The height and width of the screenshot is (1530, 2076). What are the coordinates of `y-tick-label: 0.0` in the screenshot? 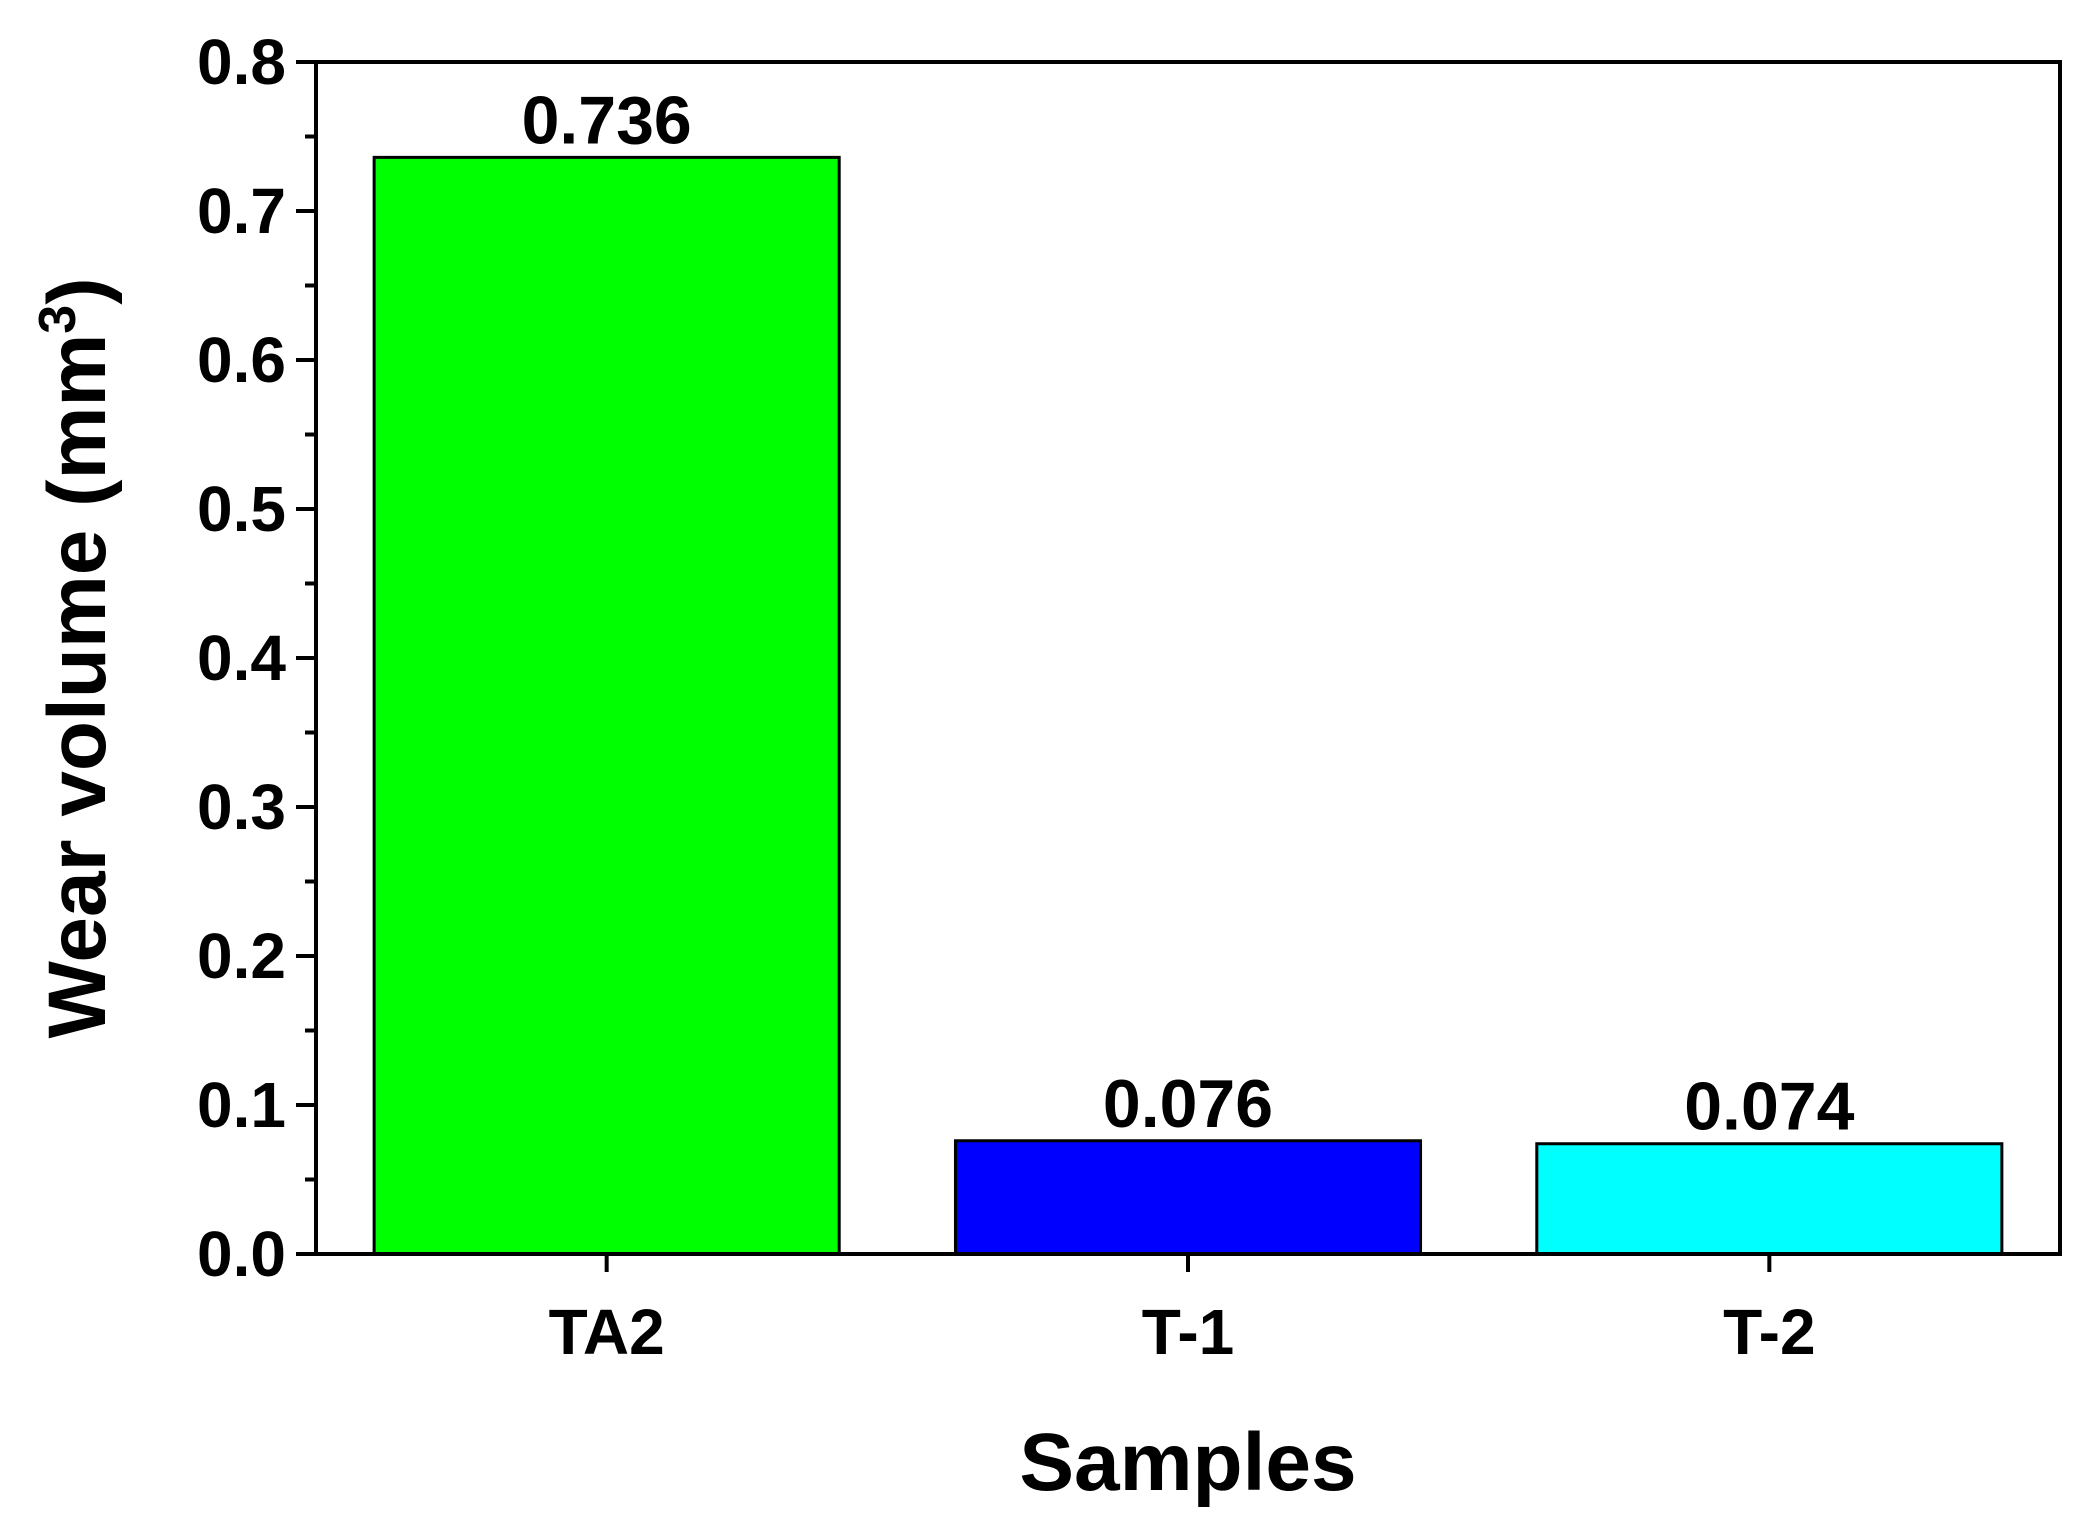 It's located at (241, 1254).